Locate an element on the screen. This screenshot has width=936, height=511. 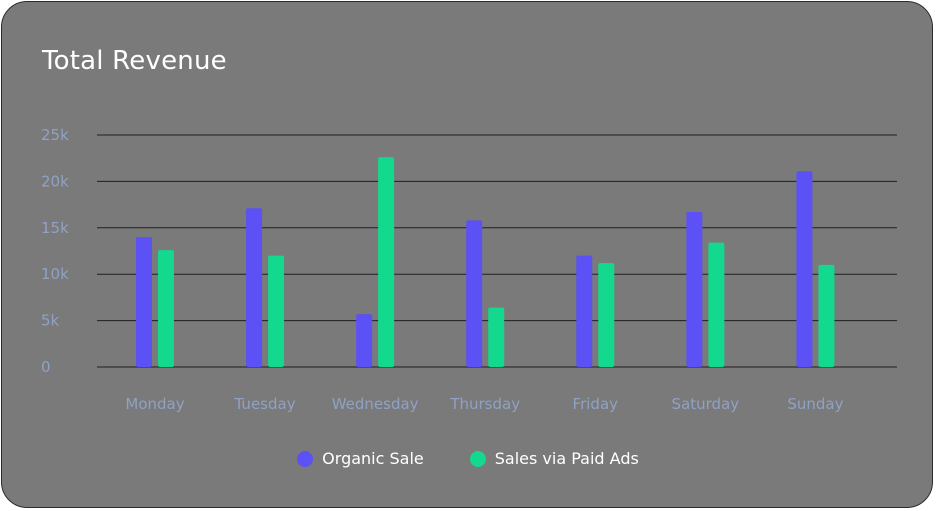
x-tick-label: Monday is located at coordinates (154, 404).